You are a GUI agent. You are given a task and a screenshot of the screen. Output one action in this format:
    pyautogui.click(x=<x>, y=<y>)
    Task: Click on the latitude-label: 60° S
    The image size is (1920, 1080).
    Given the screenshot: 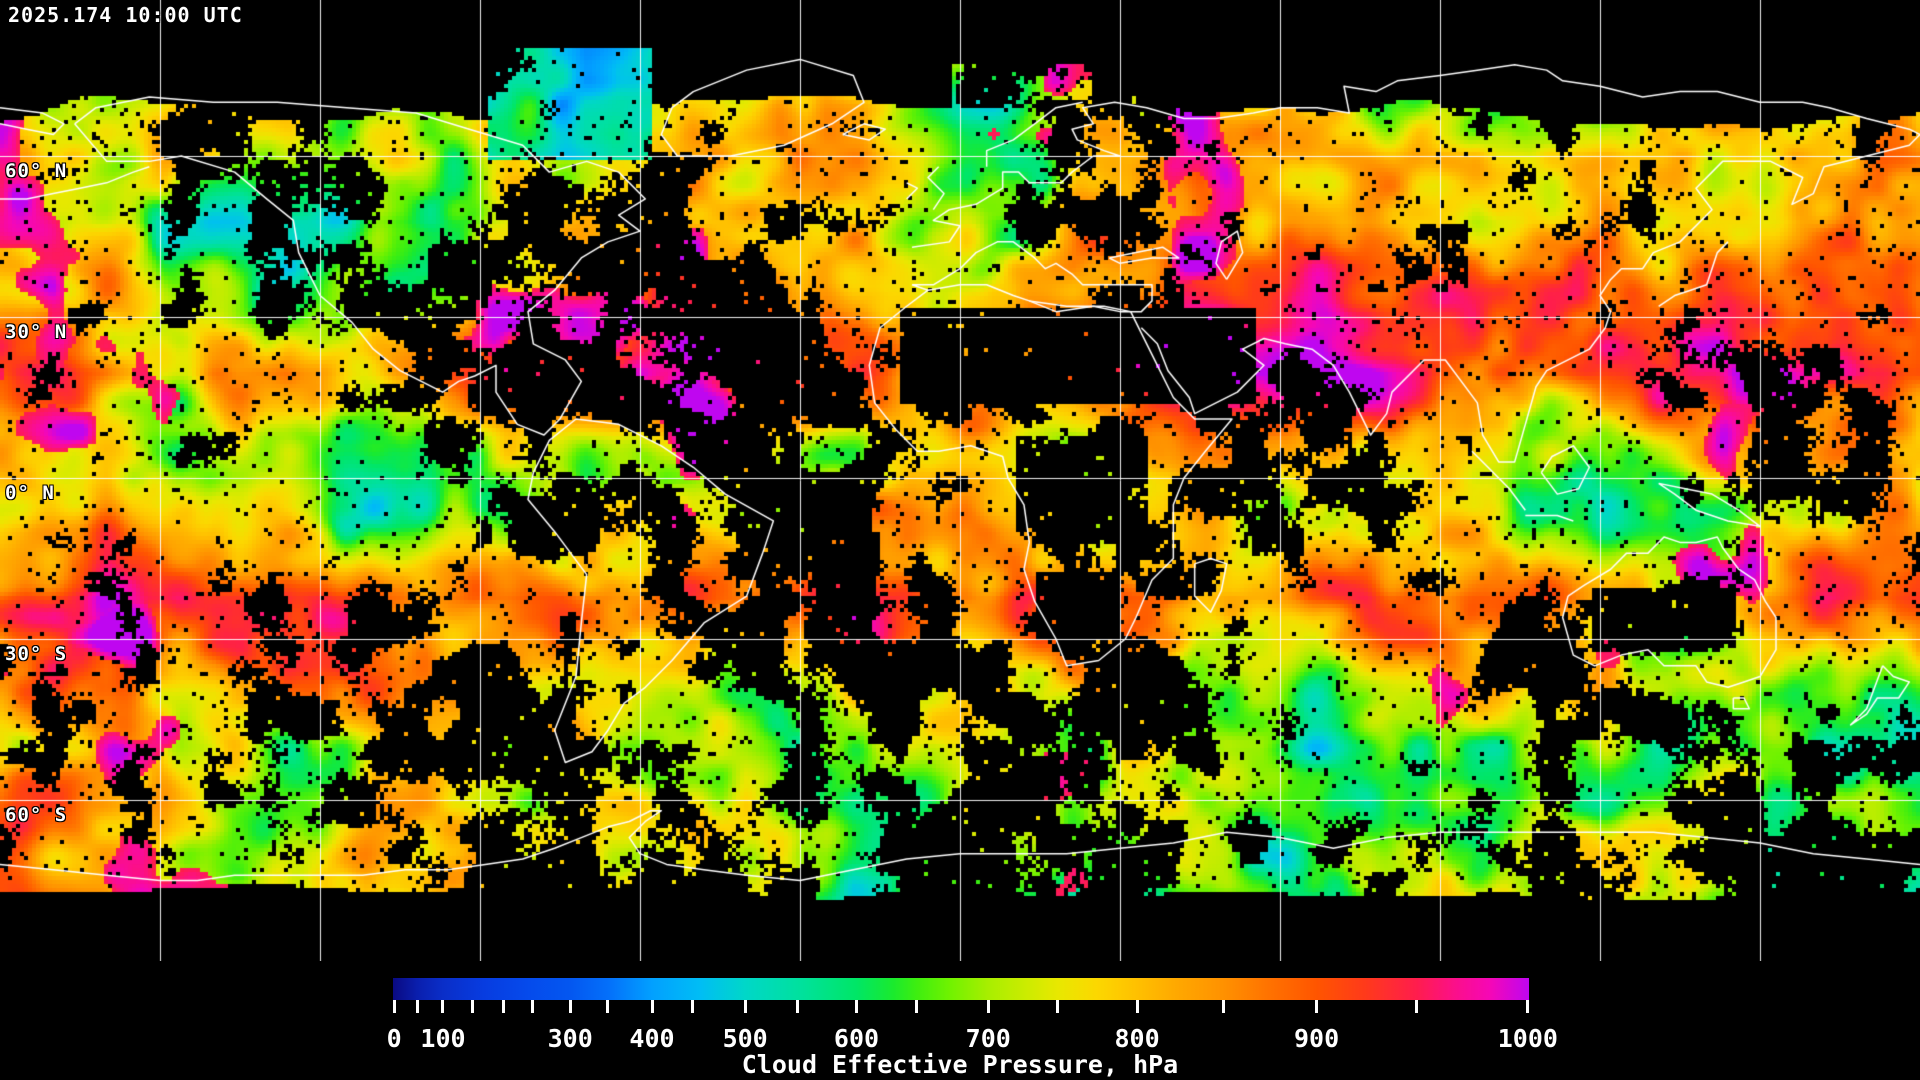 What is the action you would take?
    pyautogui.click(x=36, y=815)
    